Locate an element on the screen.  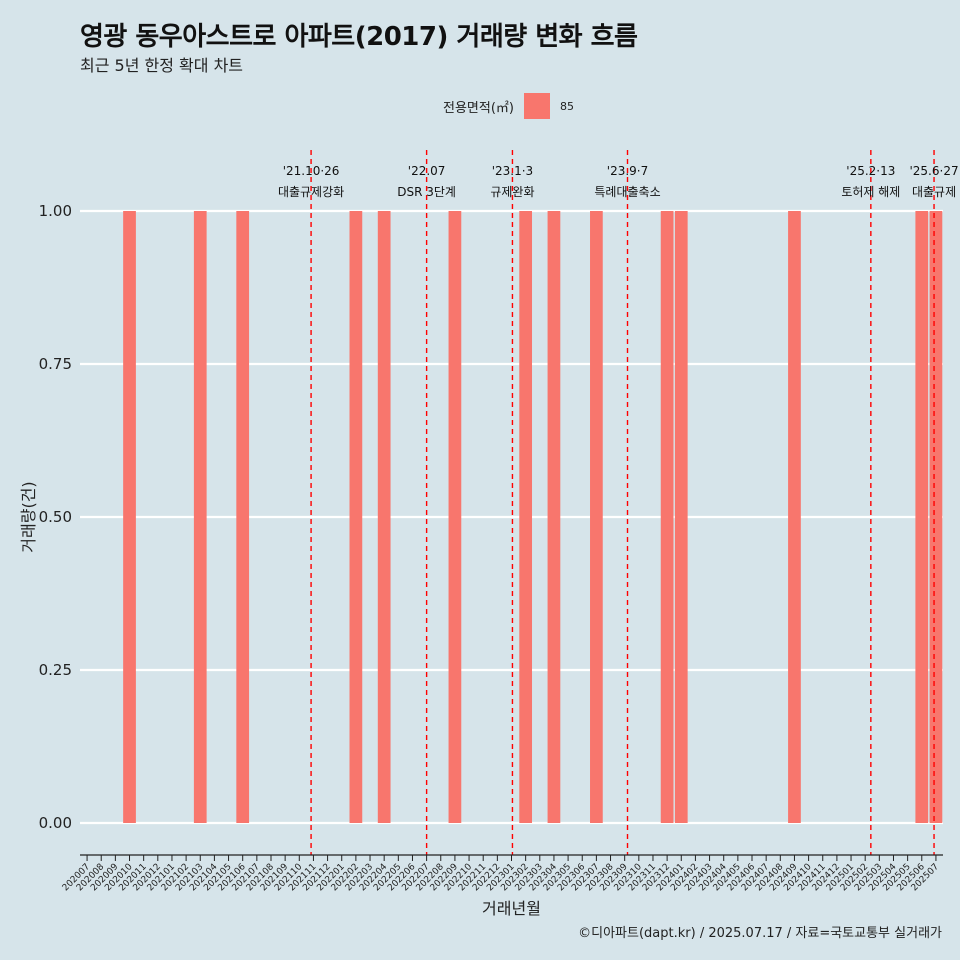
chart-title: 영광 동우아스트로 아파트(2017) 거래량 변화 흐름 is located at coordinates (359, 37).